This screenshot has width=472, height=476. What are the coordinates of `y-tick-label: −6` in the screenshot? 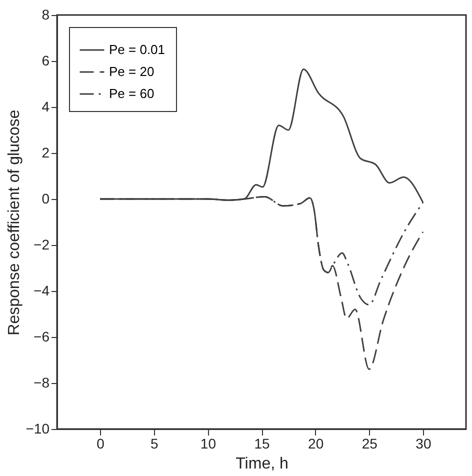 It's located at (42, 336).